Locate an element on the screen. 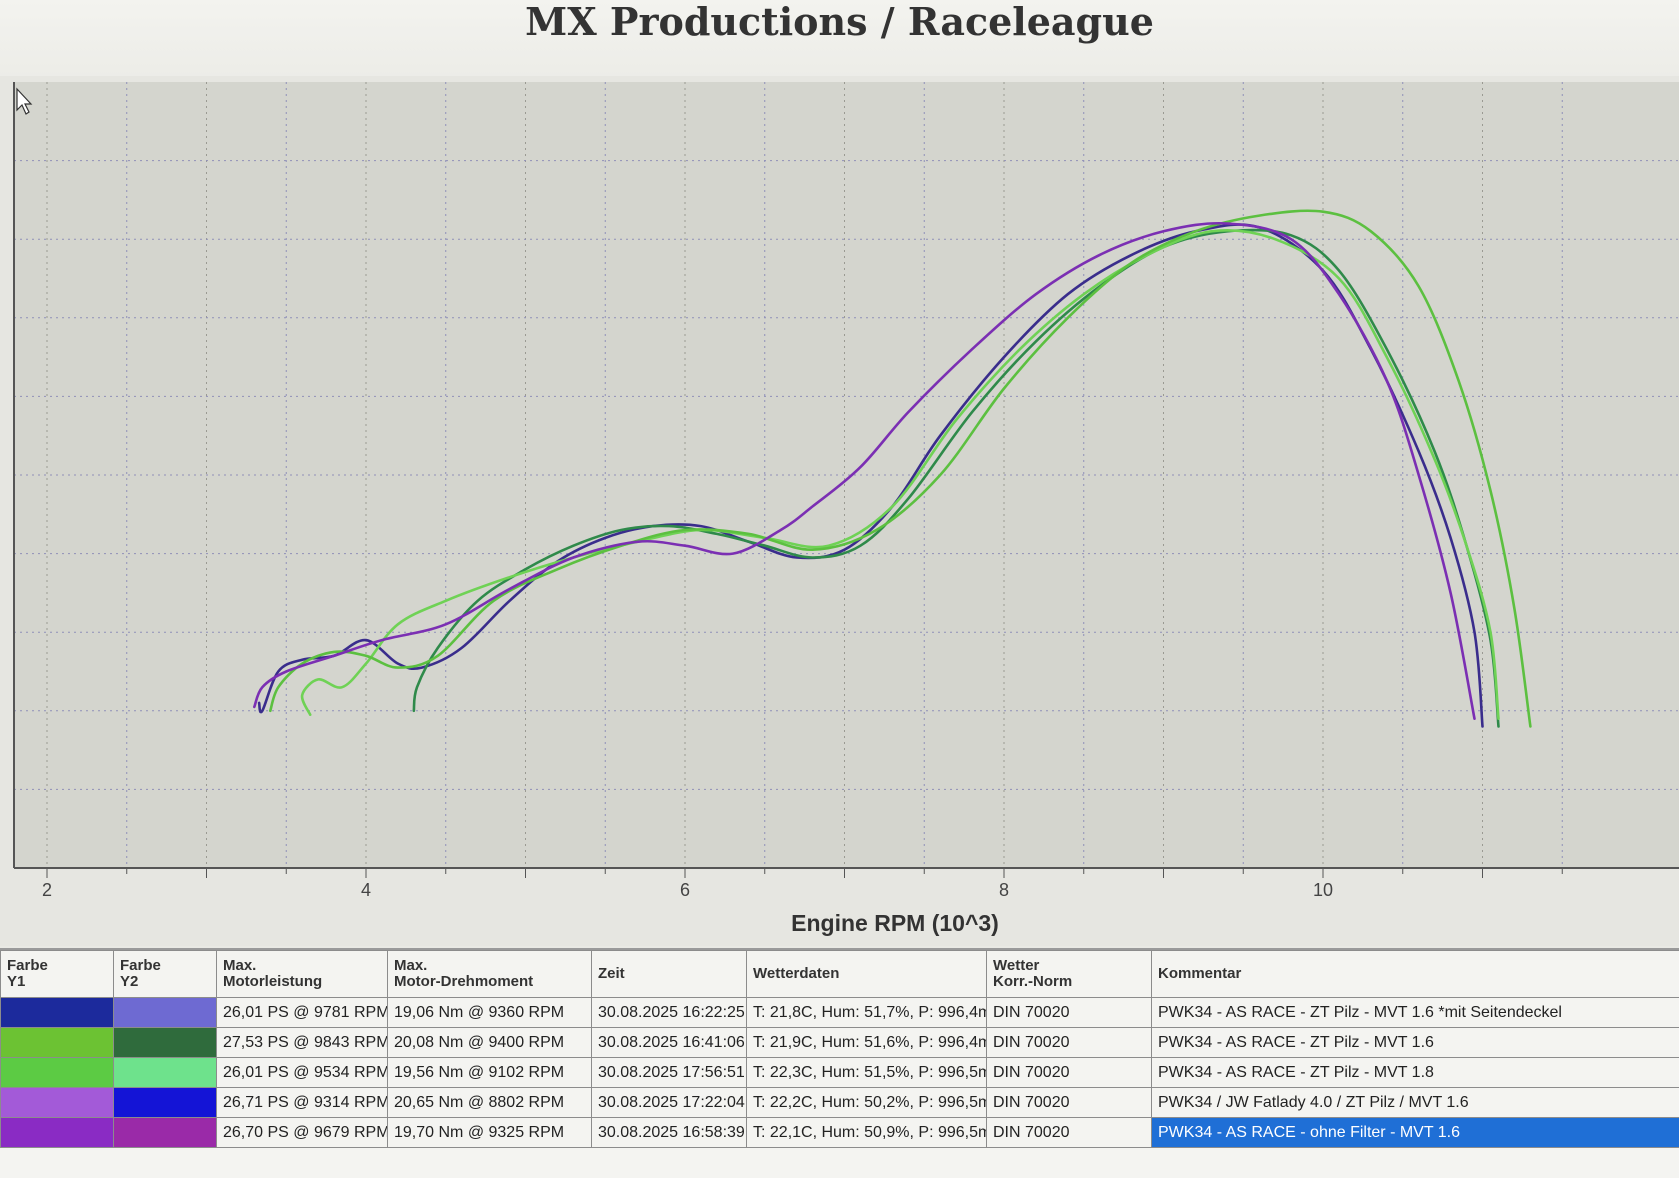 This screenshot has height=1178, width=1679. column-header-line1: Kommentar is located at coordinates (1415, 974).